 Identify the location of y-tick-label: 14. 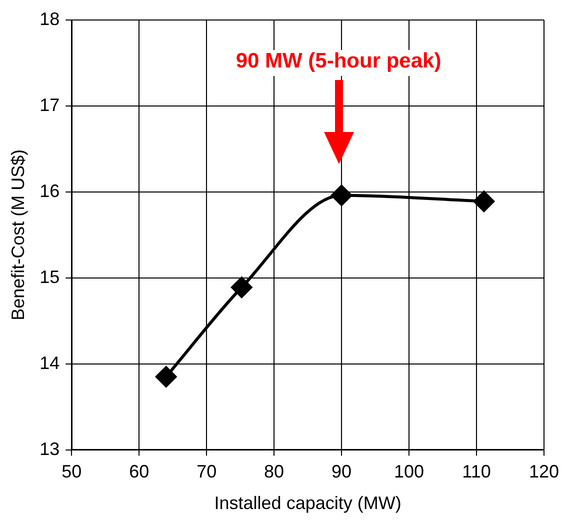
(50, 362).